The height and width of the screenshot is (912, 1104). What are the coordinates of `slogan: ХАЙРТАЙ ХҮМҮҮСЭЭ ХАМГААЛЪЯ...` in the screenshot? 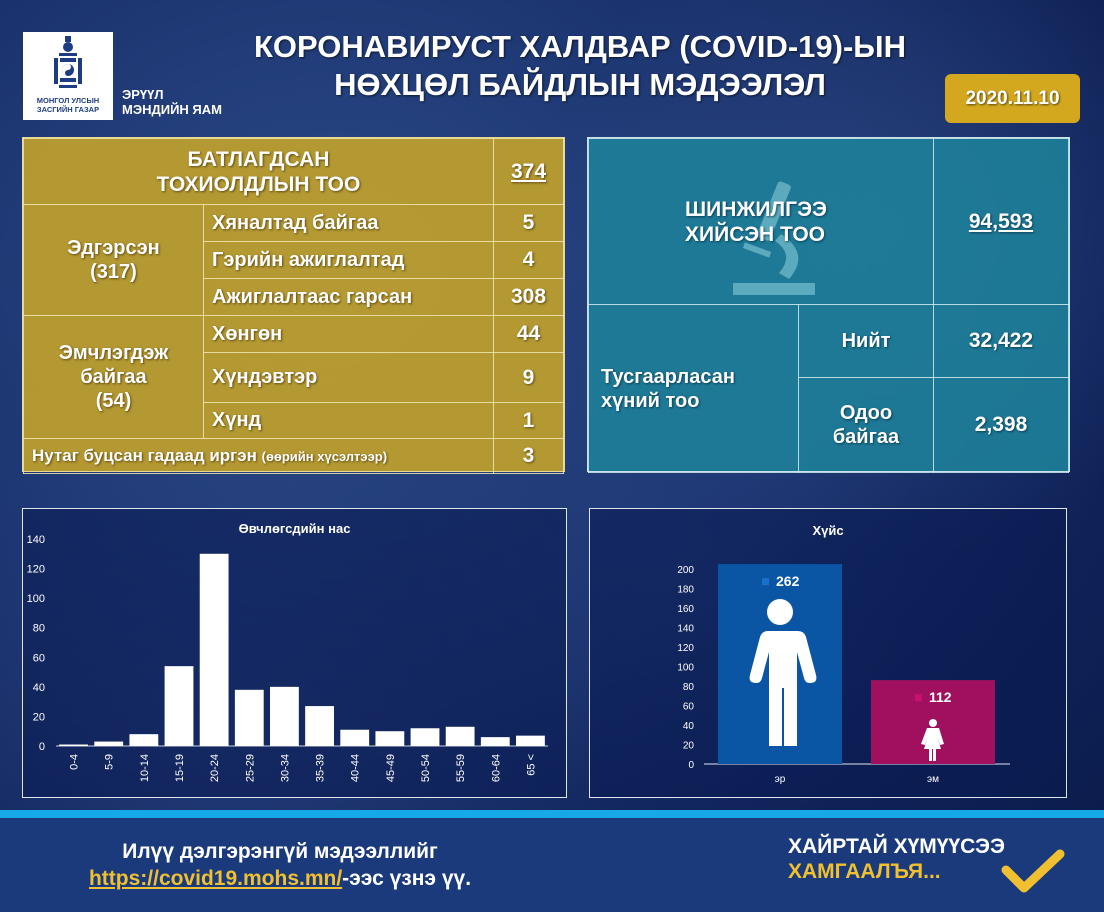 It's located at (896, 859).